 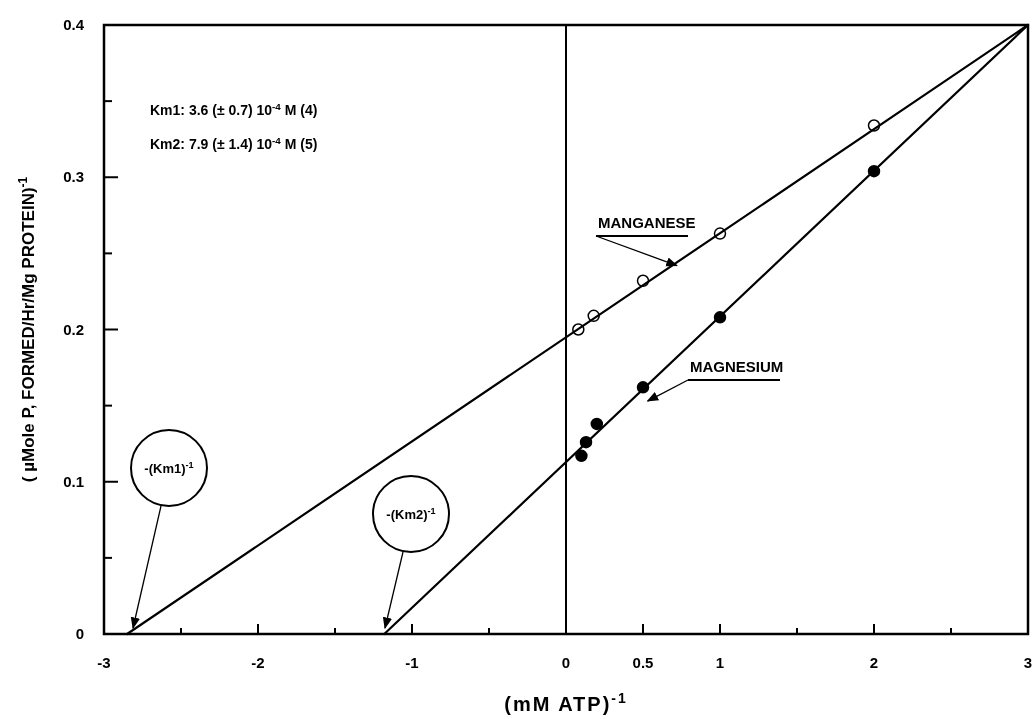 What do you see at coordinates (411, 514) in the screenshot?
I see `annotation: -(Km2)$^{-1}$` at bounding box center [411, 514].